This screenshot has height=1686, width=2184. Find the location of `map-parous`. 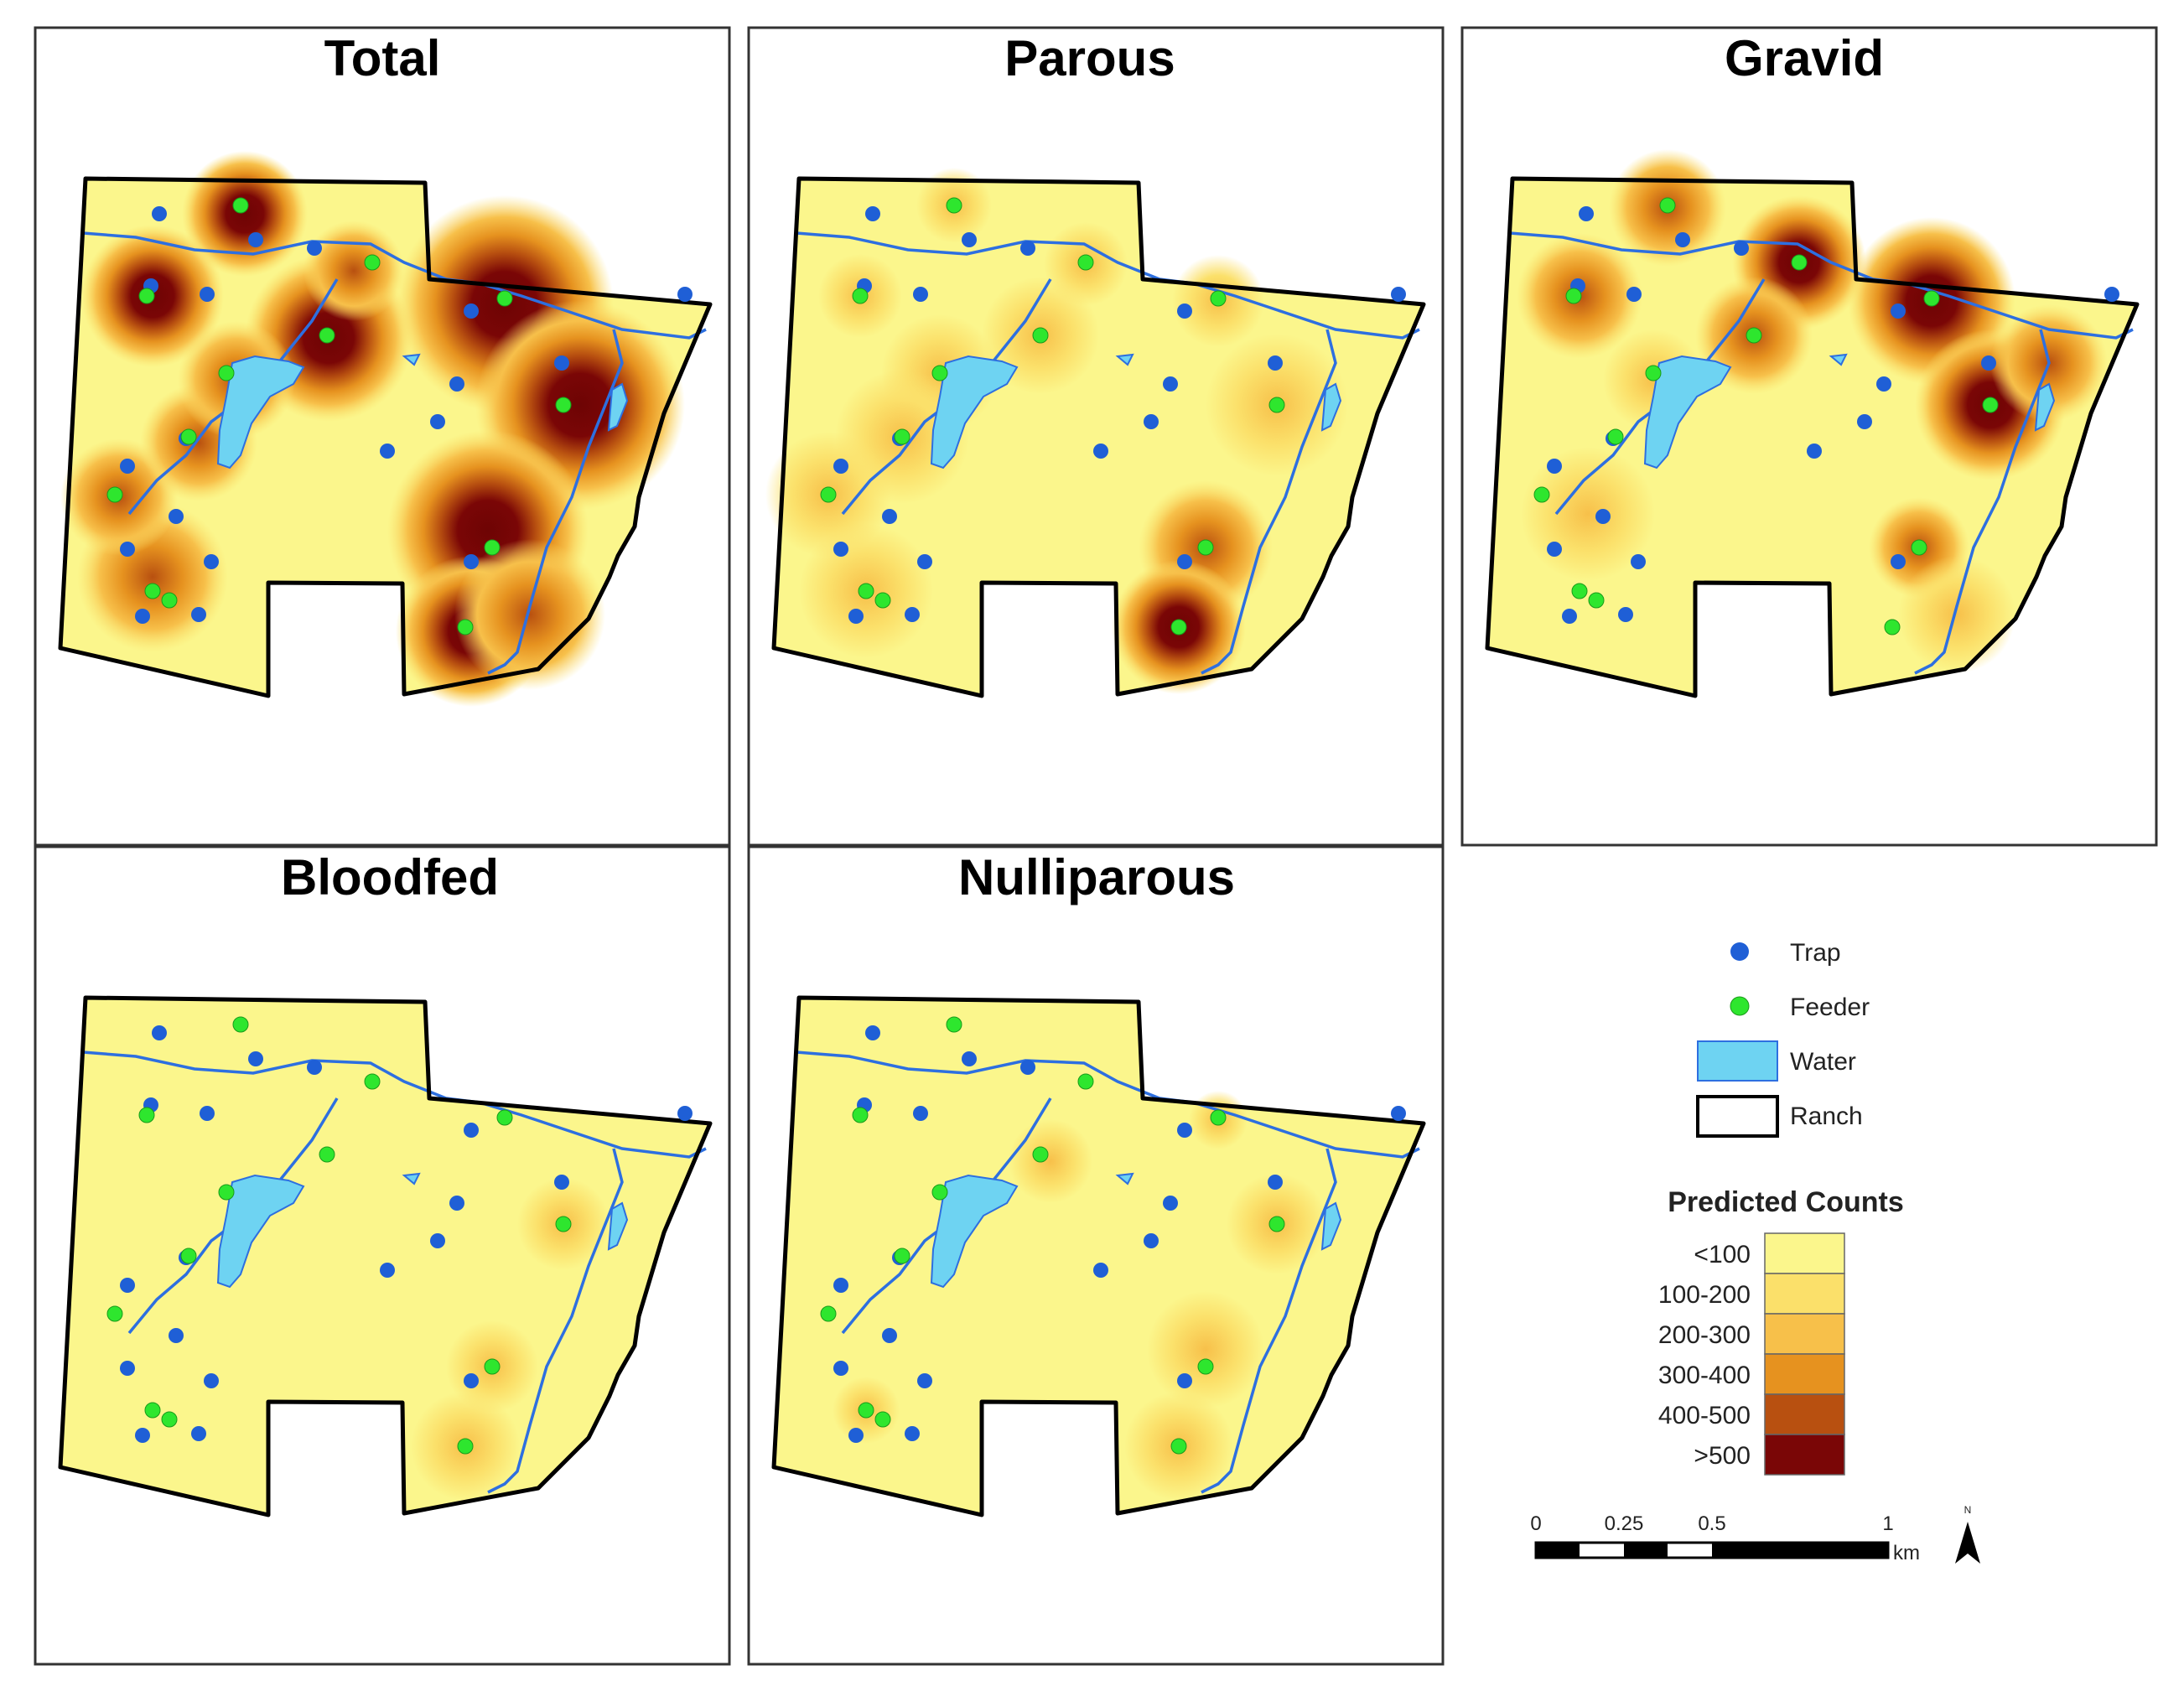

map-parous is located at coordinates (1094, 432).